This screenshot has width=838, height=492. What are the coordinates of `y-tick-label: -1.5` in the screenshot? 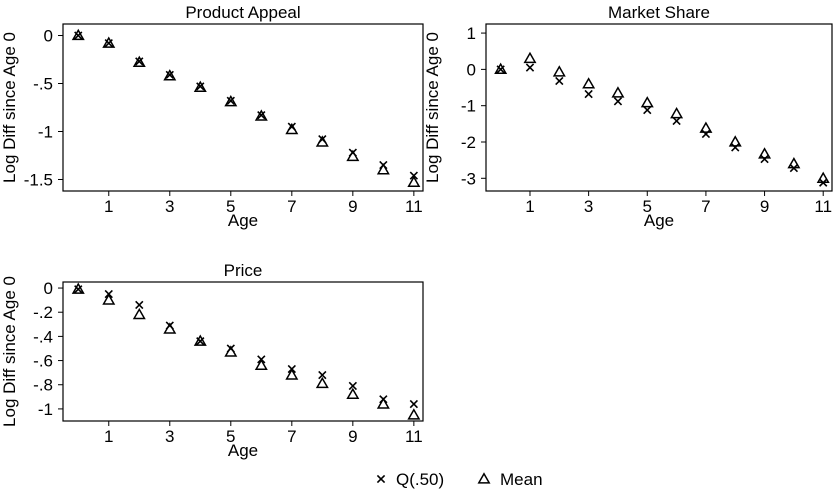 It's located at (38, 179).